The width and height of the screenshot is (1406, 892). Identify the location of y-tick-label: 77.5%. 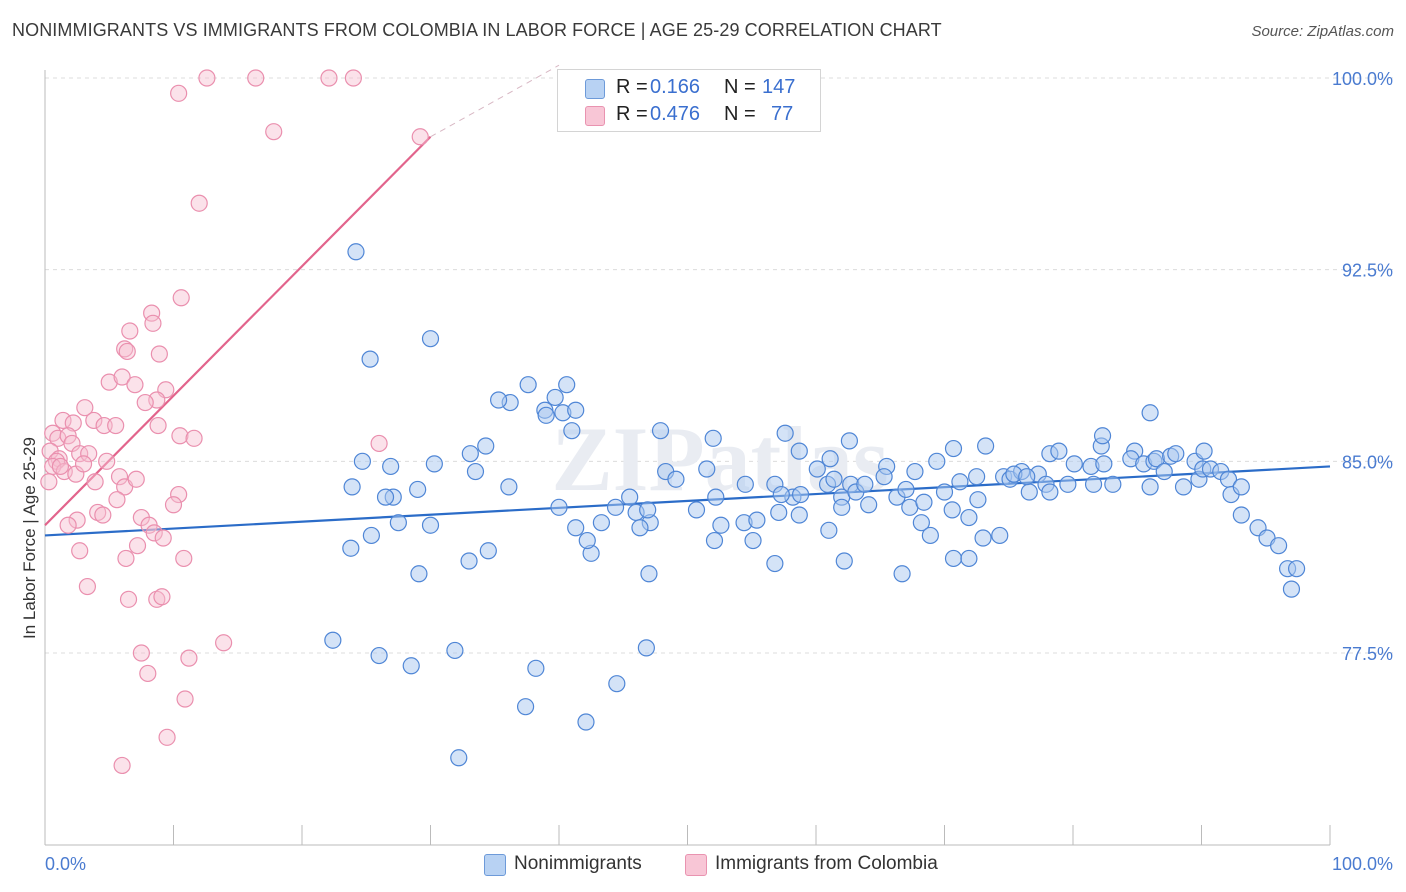
(1367, 654).